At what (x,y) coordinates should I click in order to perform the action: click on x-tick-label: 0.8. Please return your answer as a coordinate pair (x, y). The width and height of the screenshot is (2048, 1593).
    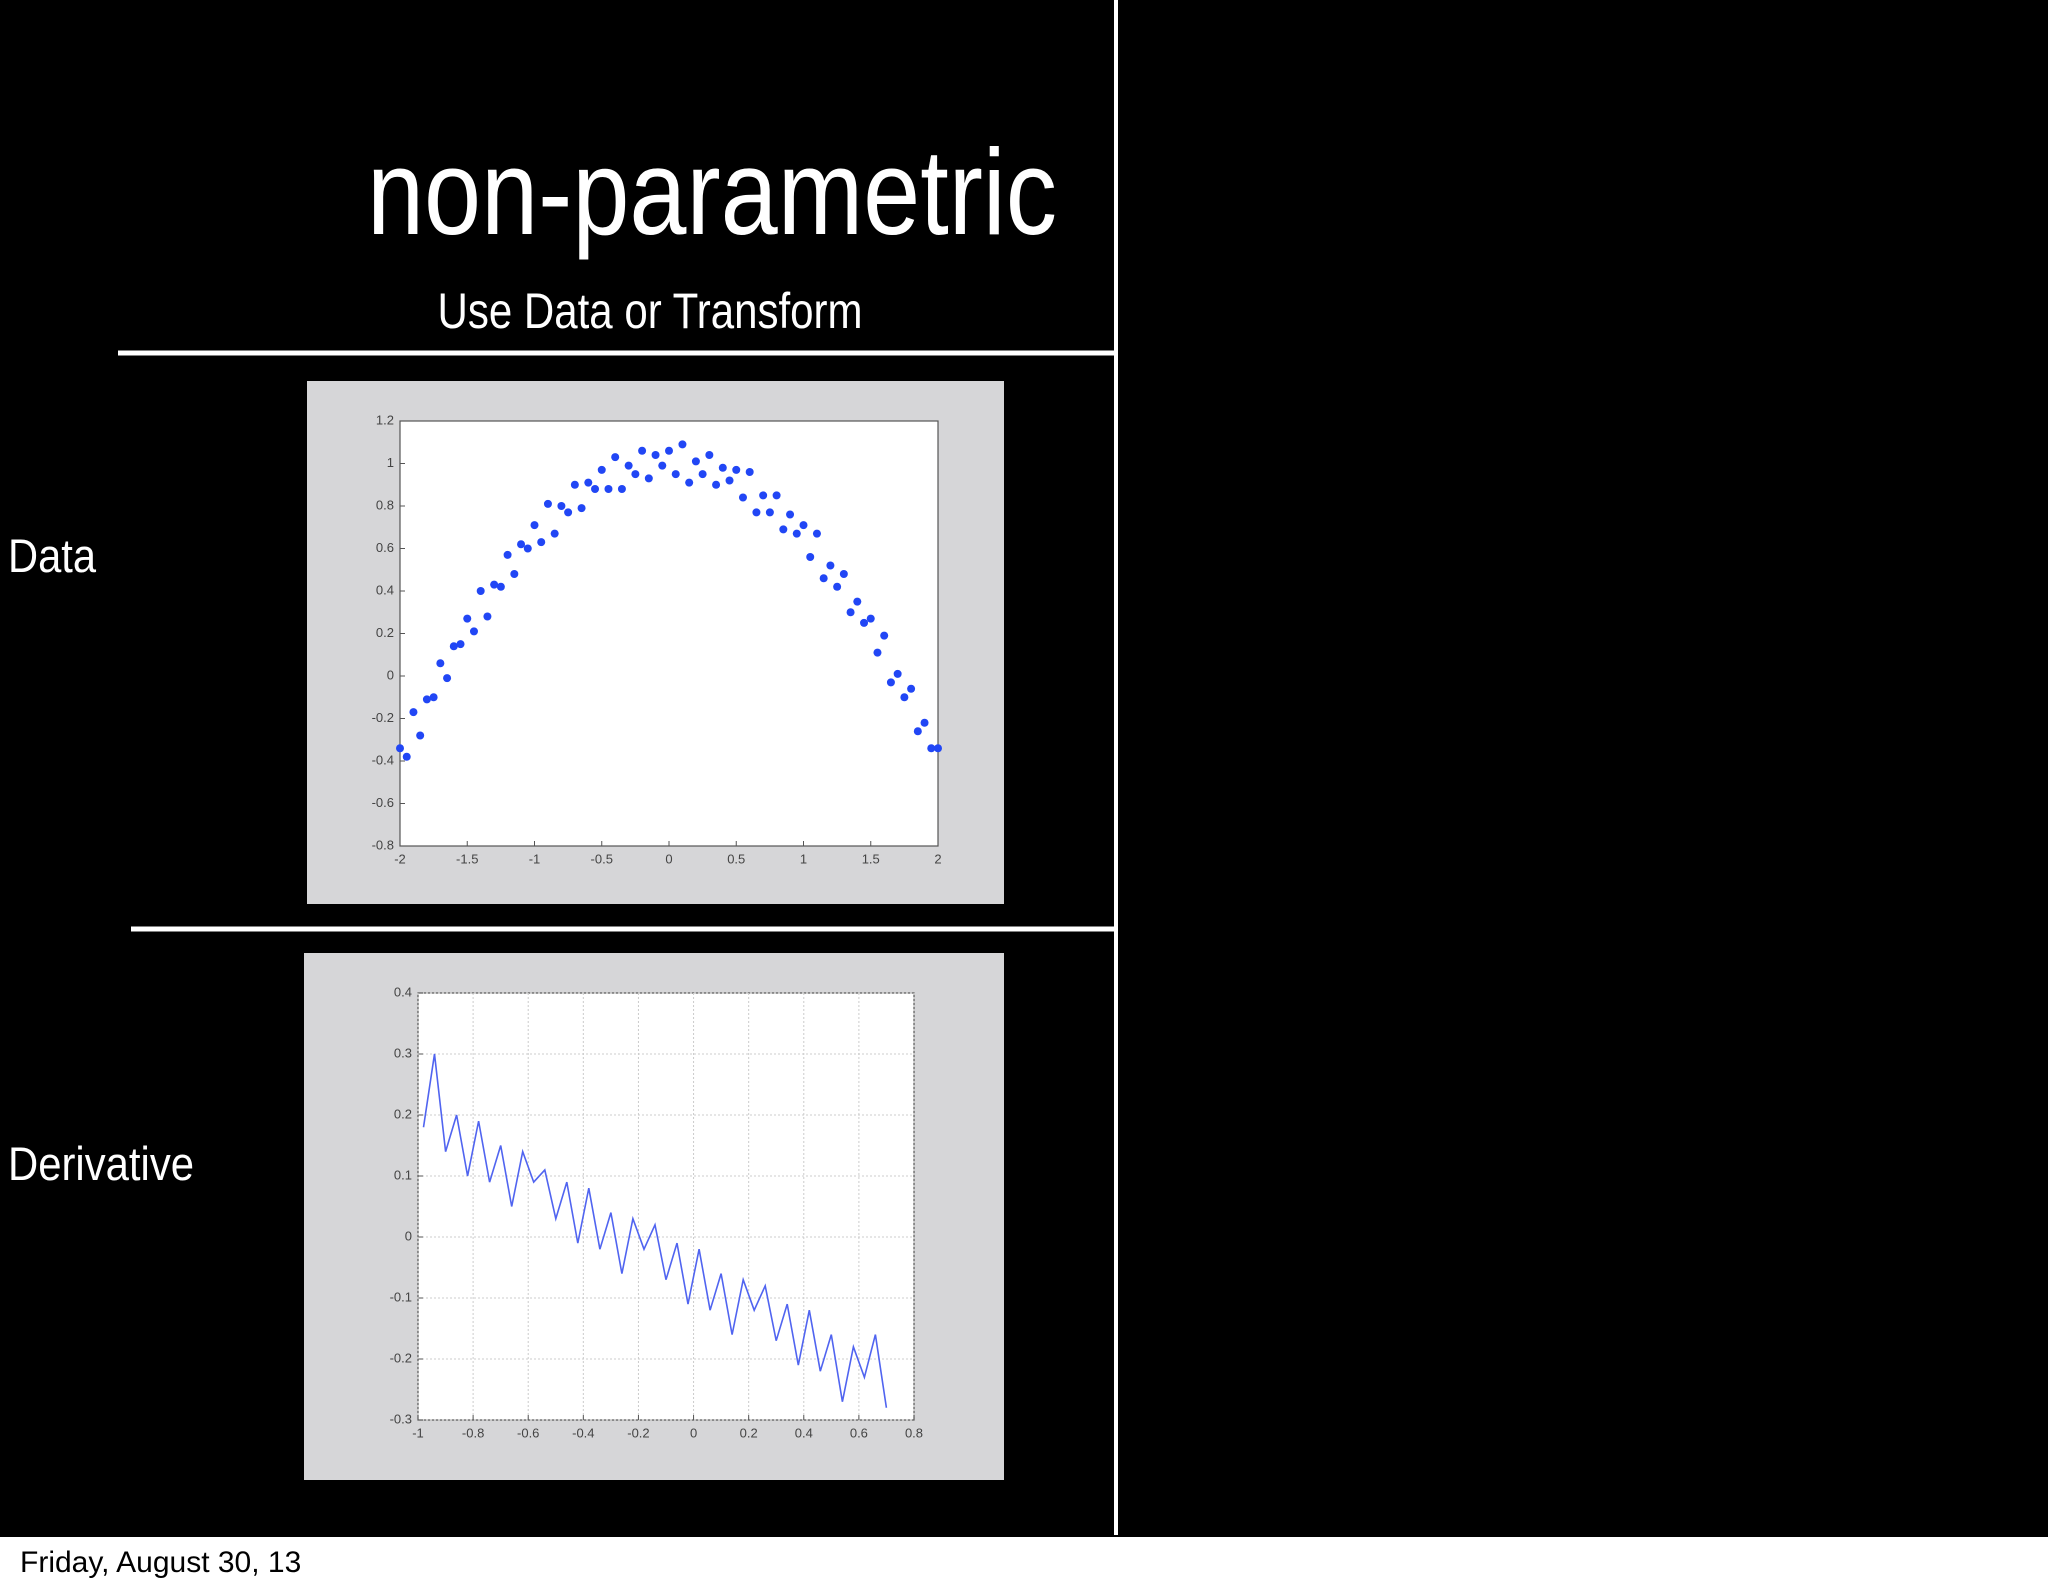
    Looking at the image, I should click on (914, 1432).